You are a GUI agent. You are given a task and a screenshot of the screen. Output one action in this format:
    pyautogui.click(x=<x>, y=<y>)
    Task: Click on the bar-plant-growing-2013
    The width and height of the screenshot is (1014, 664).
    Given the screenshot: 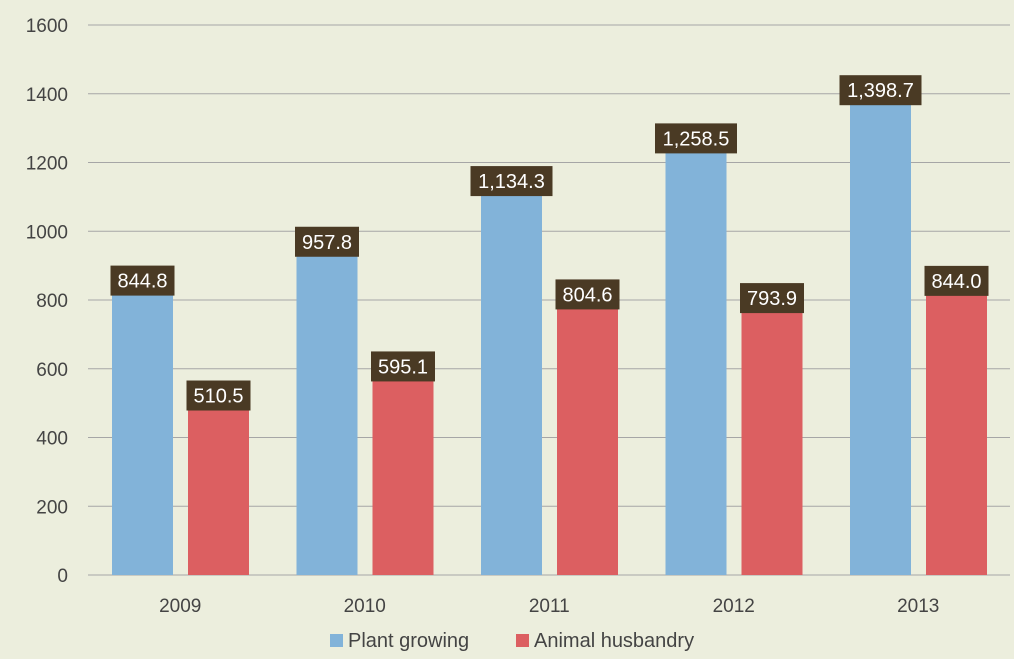 What is the action you would take?
    pyautogui.click(x=880, y=335)
    